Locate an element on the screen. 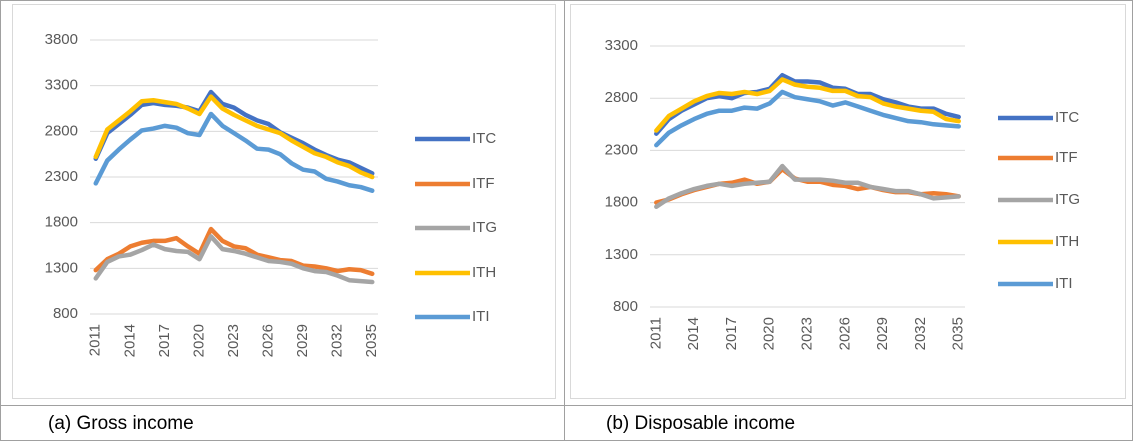 This screenshot has height=441, width=1133. y-tick-label: 3800 is located at coordinates (61, 39).